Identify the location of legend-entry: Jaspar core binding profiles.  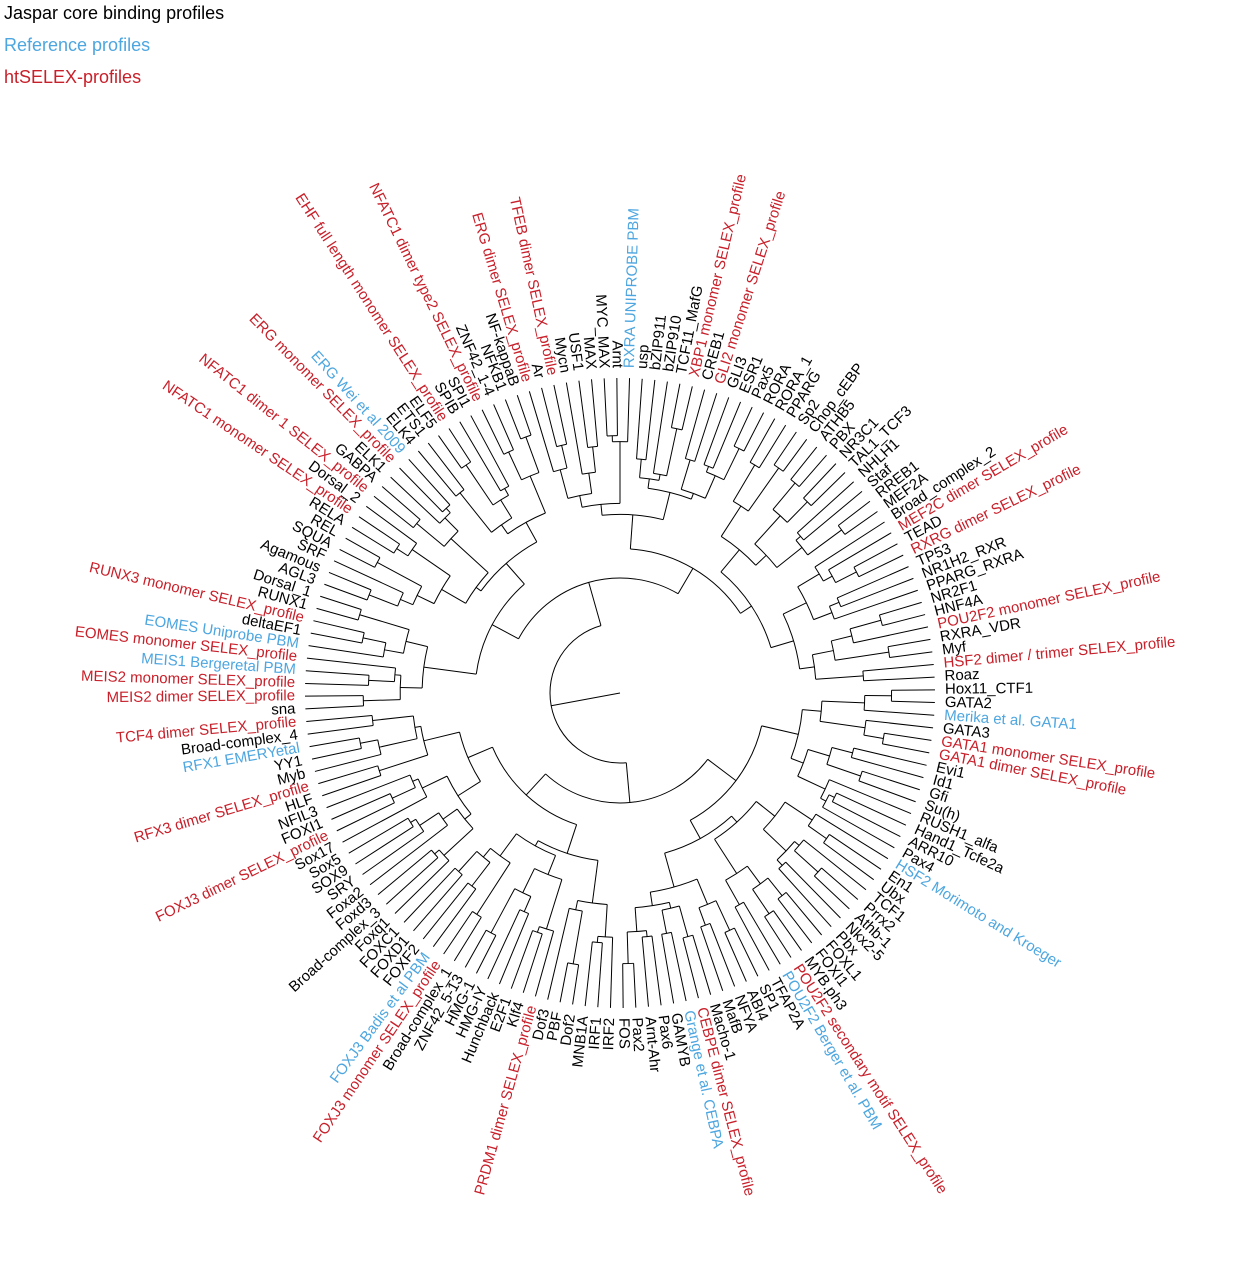
(114, 13).